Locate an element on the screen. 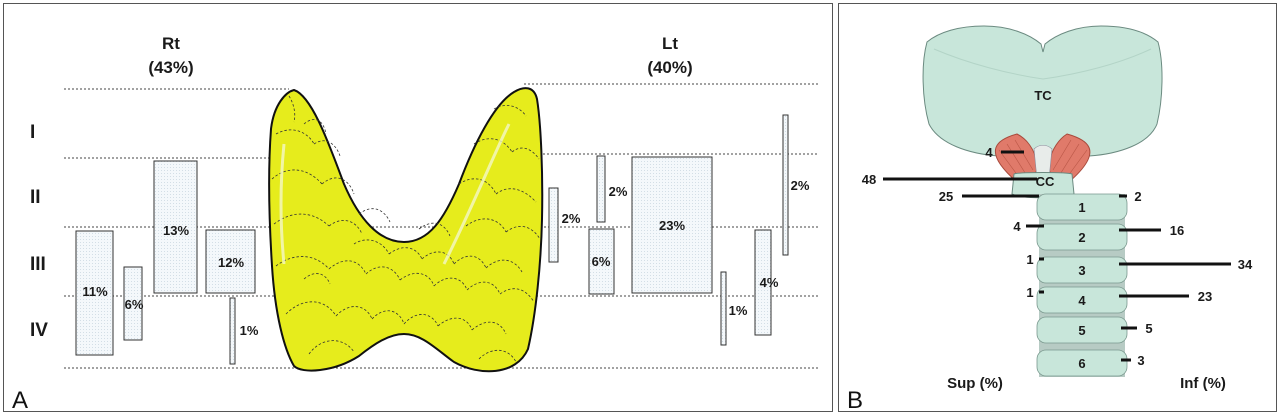 This screenshot has height=418, width=1280. sup-value-4-top: 4 is located at coordinates (989, 152).